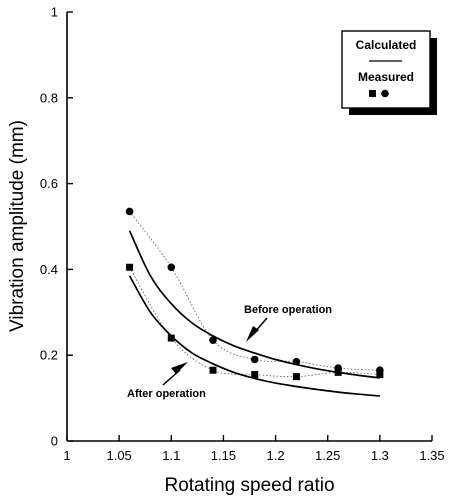 This screenshot has height=498, width=466. Describe the element at coordinates (49, 269) in the screenshot. I see `y-tick-label-2: 0.4` at that location.